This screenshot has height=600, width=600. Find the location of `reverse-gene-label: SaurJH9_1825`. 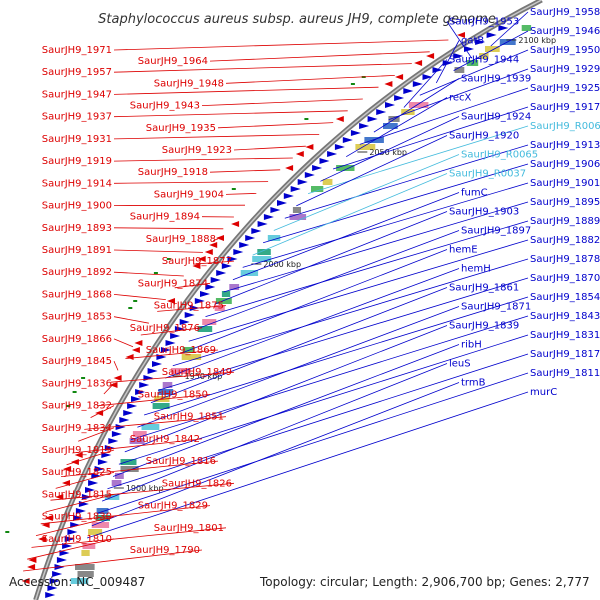

reverse-gene-label: SaurJH9_1825 is located at coordinates (77, 472).